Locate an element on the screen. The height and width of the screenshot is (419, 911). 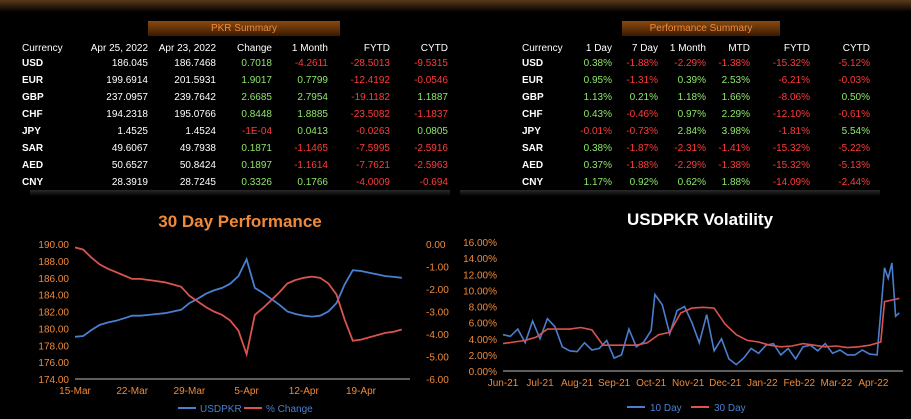
x-tick-label: 15-Mar is located at coordinates (75, 391).